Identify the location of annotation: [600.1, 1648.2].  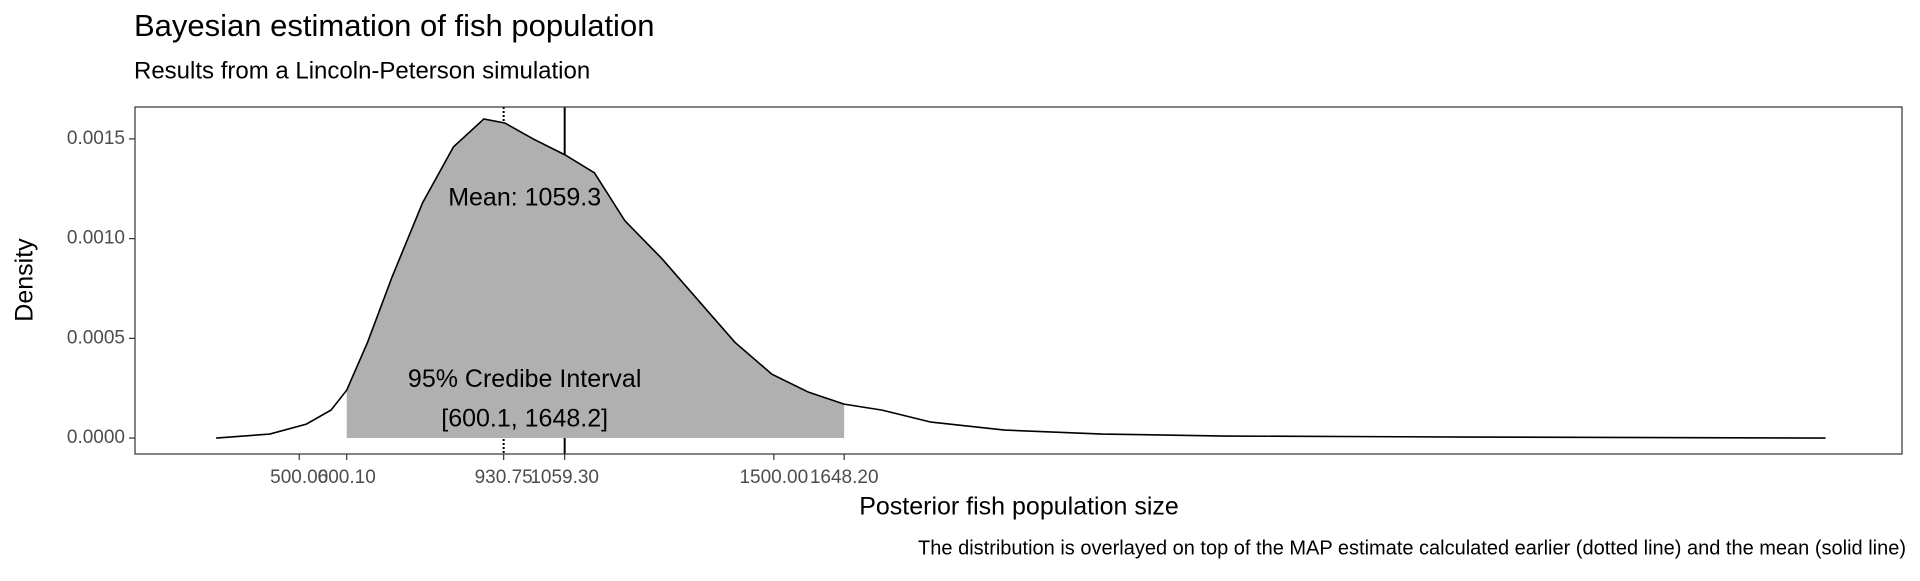
(524, 419).